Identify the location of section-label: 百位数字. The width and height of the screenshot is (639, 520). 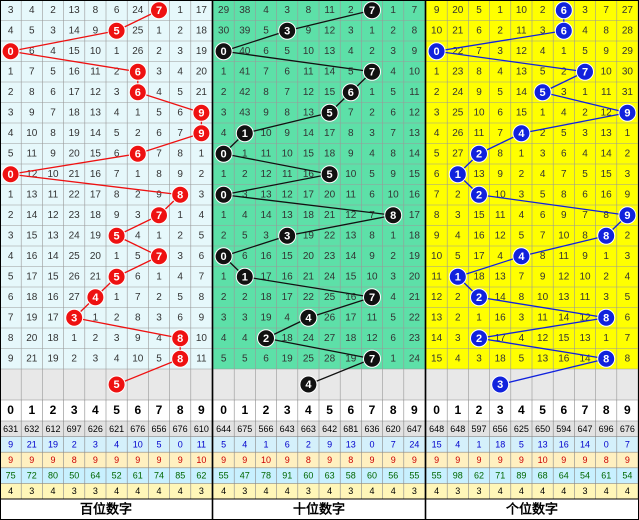
(106, 509).